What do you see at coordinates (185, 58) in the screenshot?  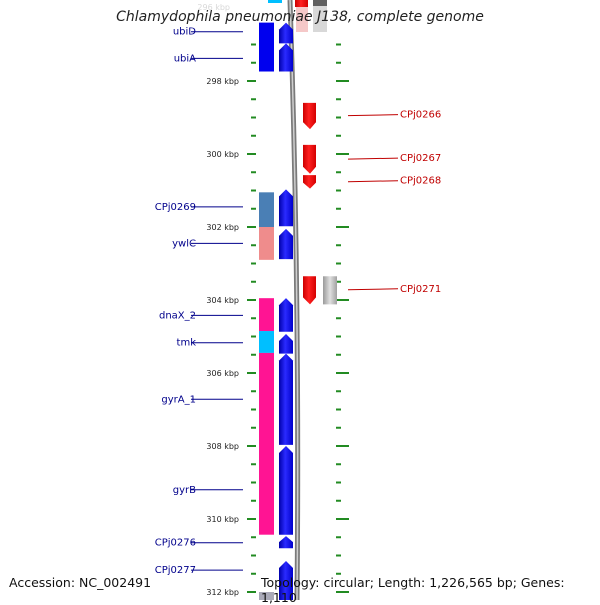 I see `gene-label-left: ubiA` at bounding box center [185, 58].